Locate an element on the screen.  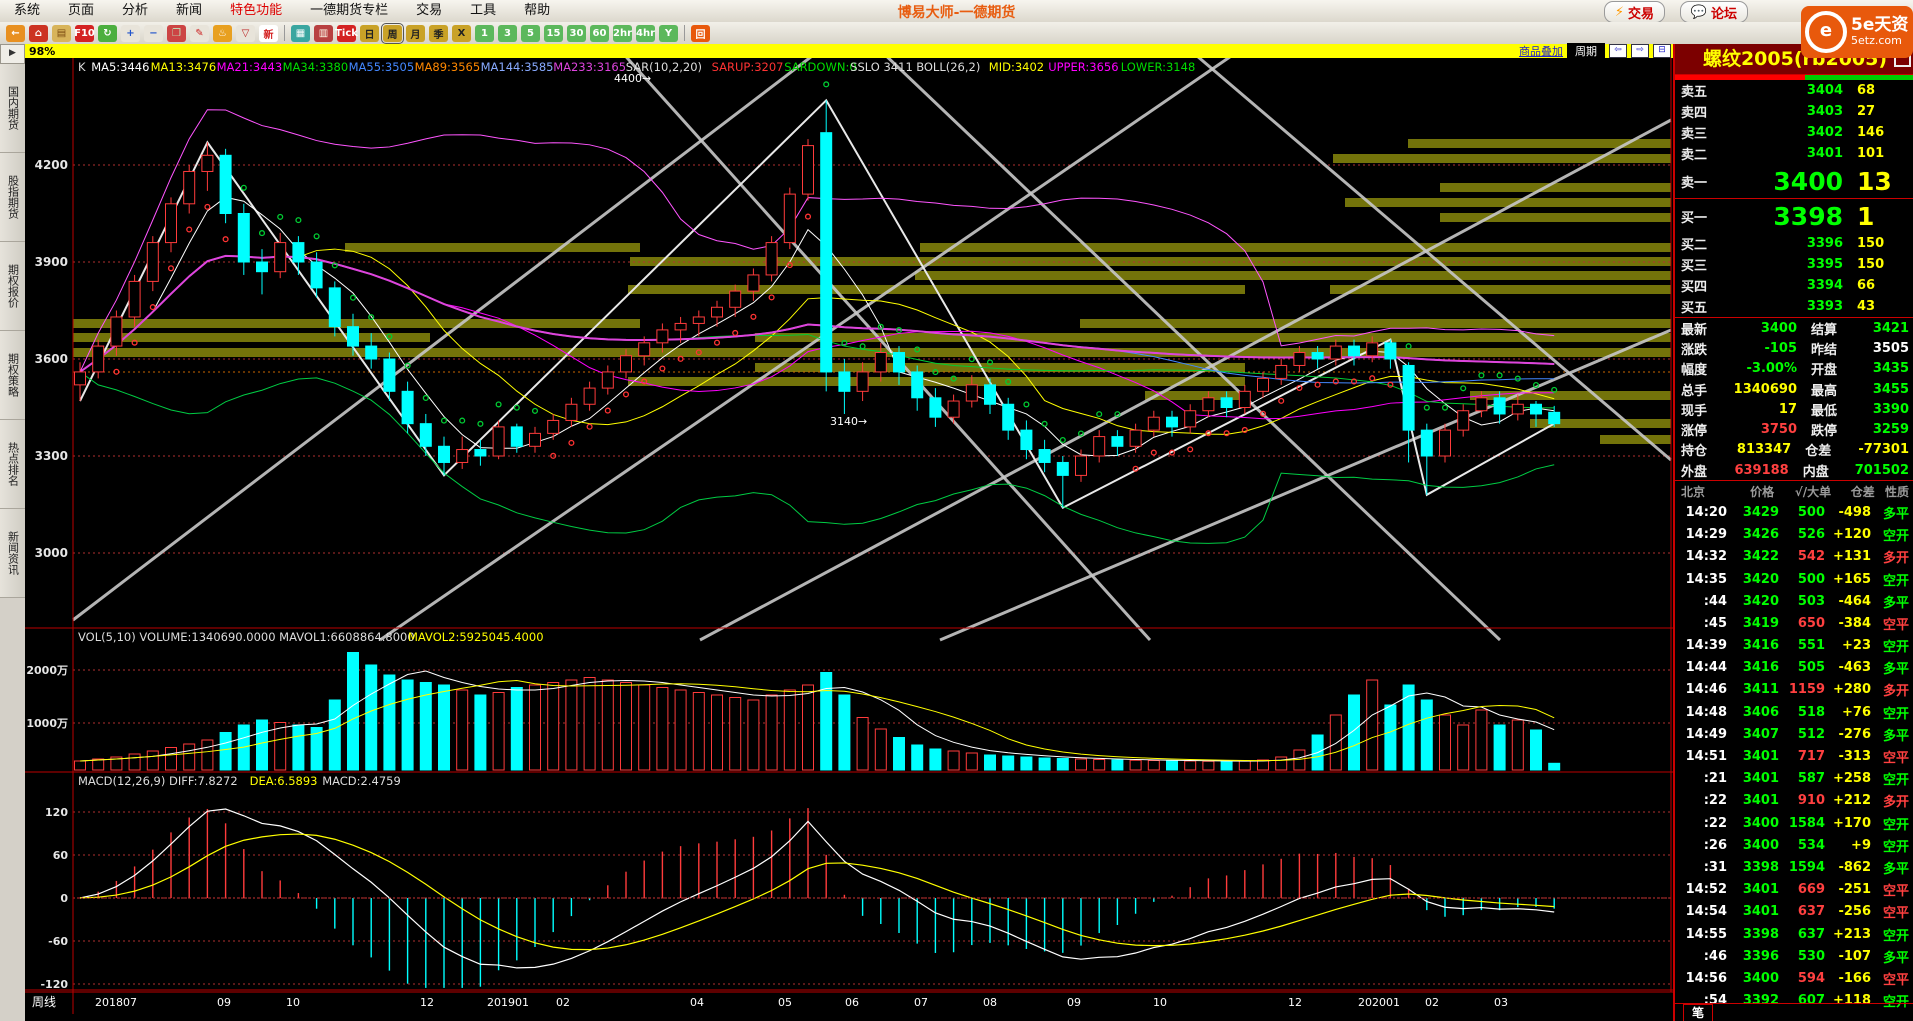
zoom-out-icon: − is located at coordinates (153, 33).